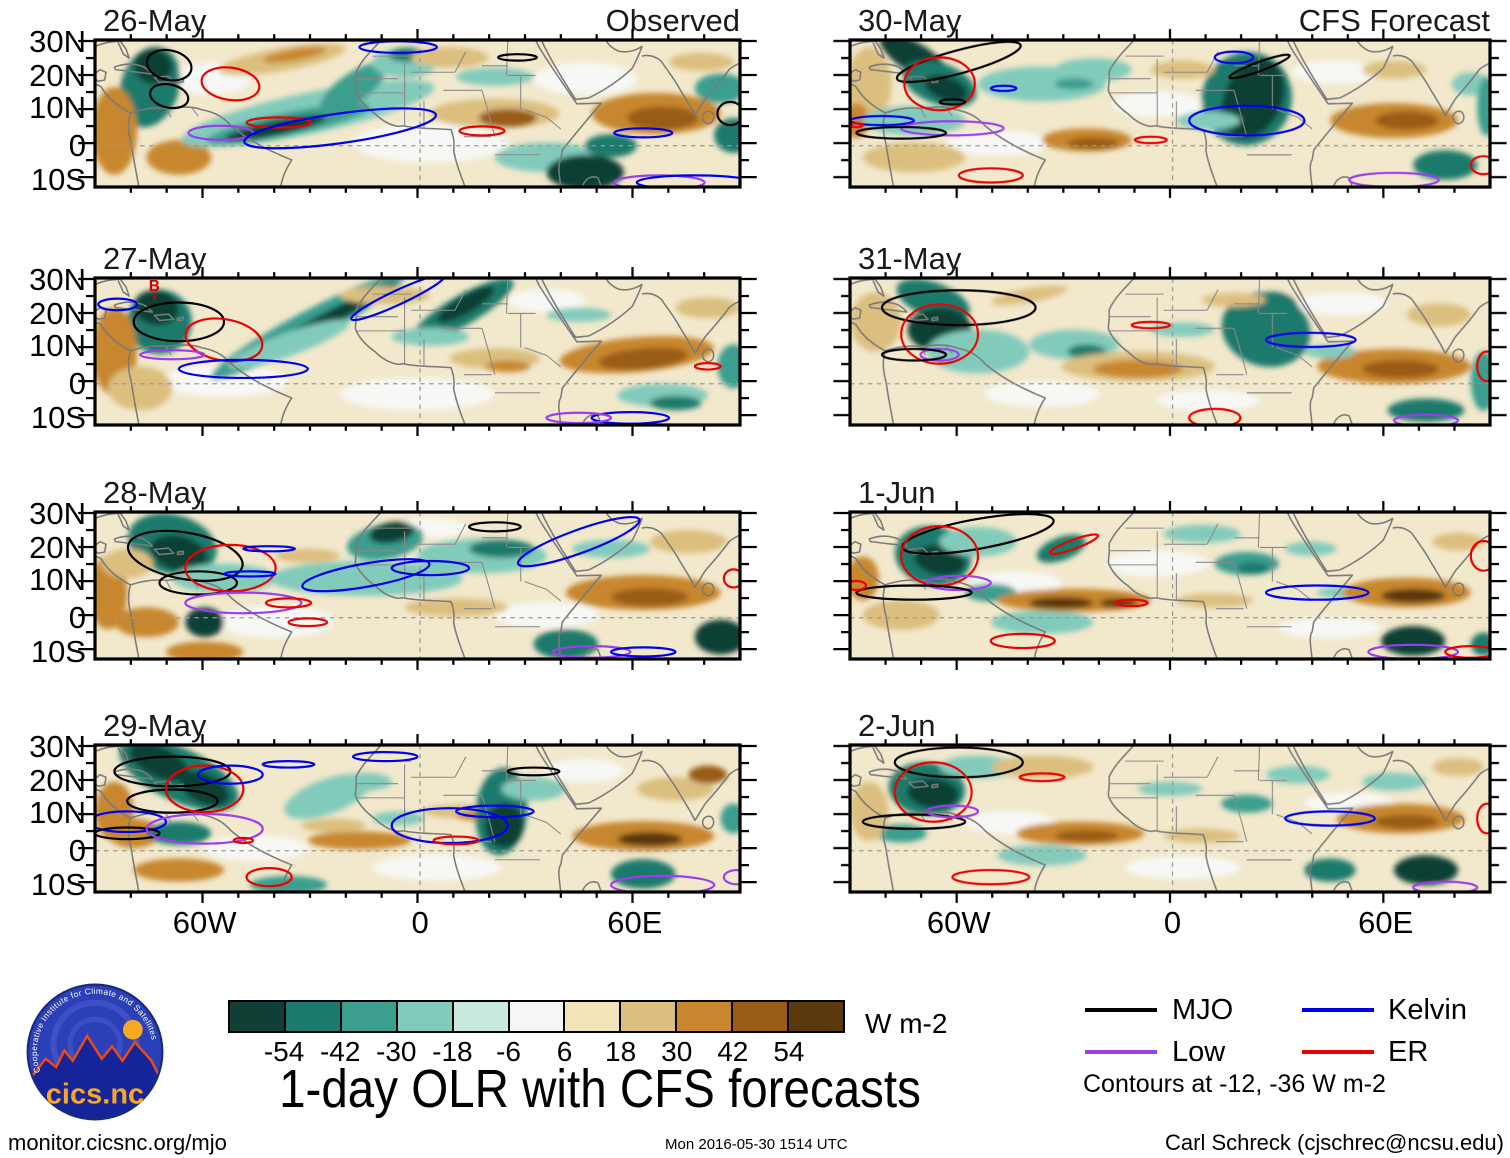  Describe the element at coordinates (340, 1051) in the screenshot. I see `colorbar-tick--42: -42` at that location.